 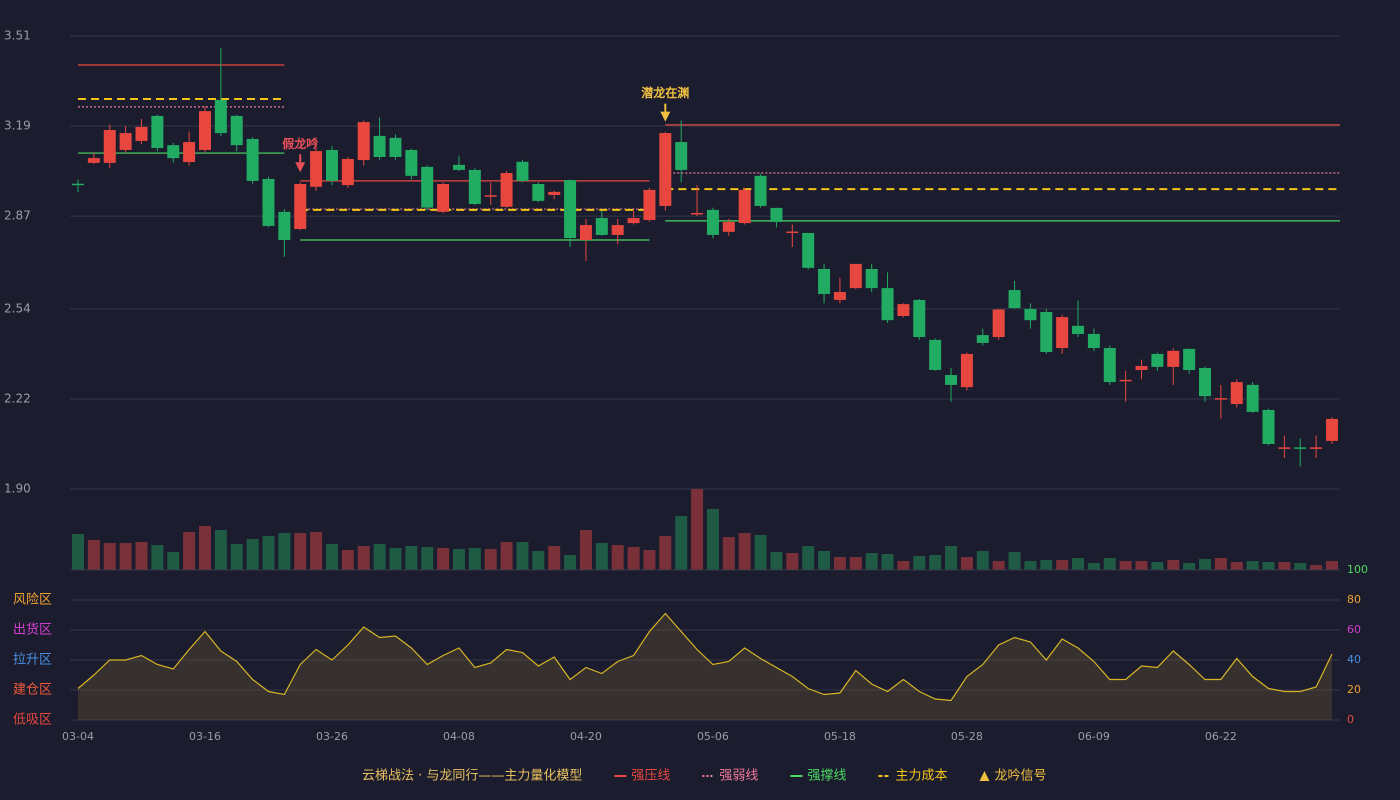 I want to click on y2-tick-label: 100, so click(x=1357, y=569).